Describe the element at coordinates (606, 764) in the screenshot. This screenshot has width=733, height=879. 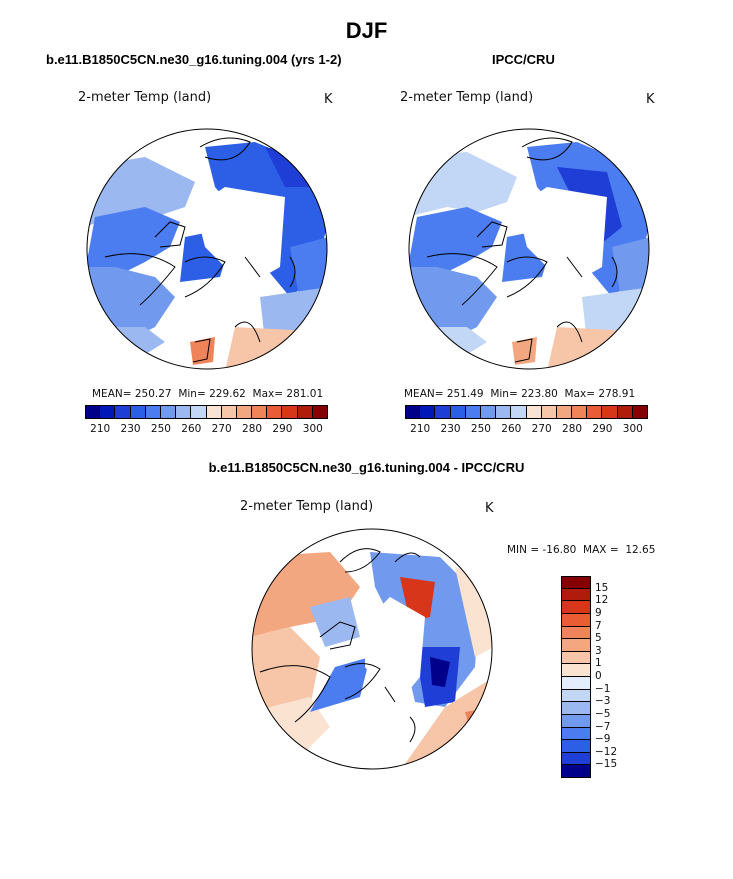
I see `diff-colorbar-tick-label: −15` at that location.